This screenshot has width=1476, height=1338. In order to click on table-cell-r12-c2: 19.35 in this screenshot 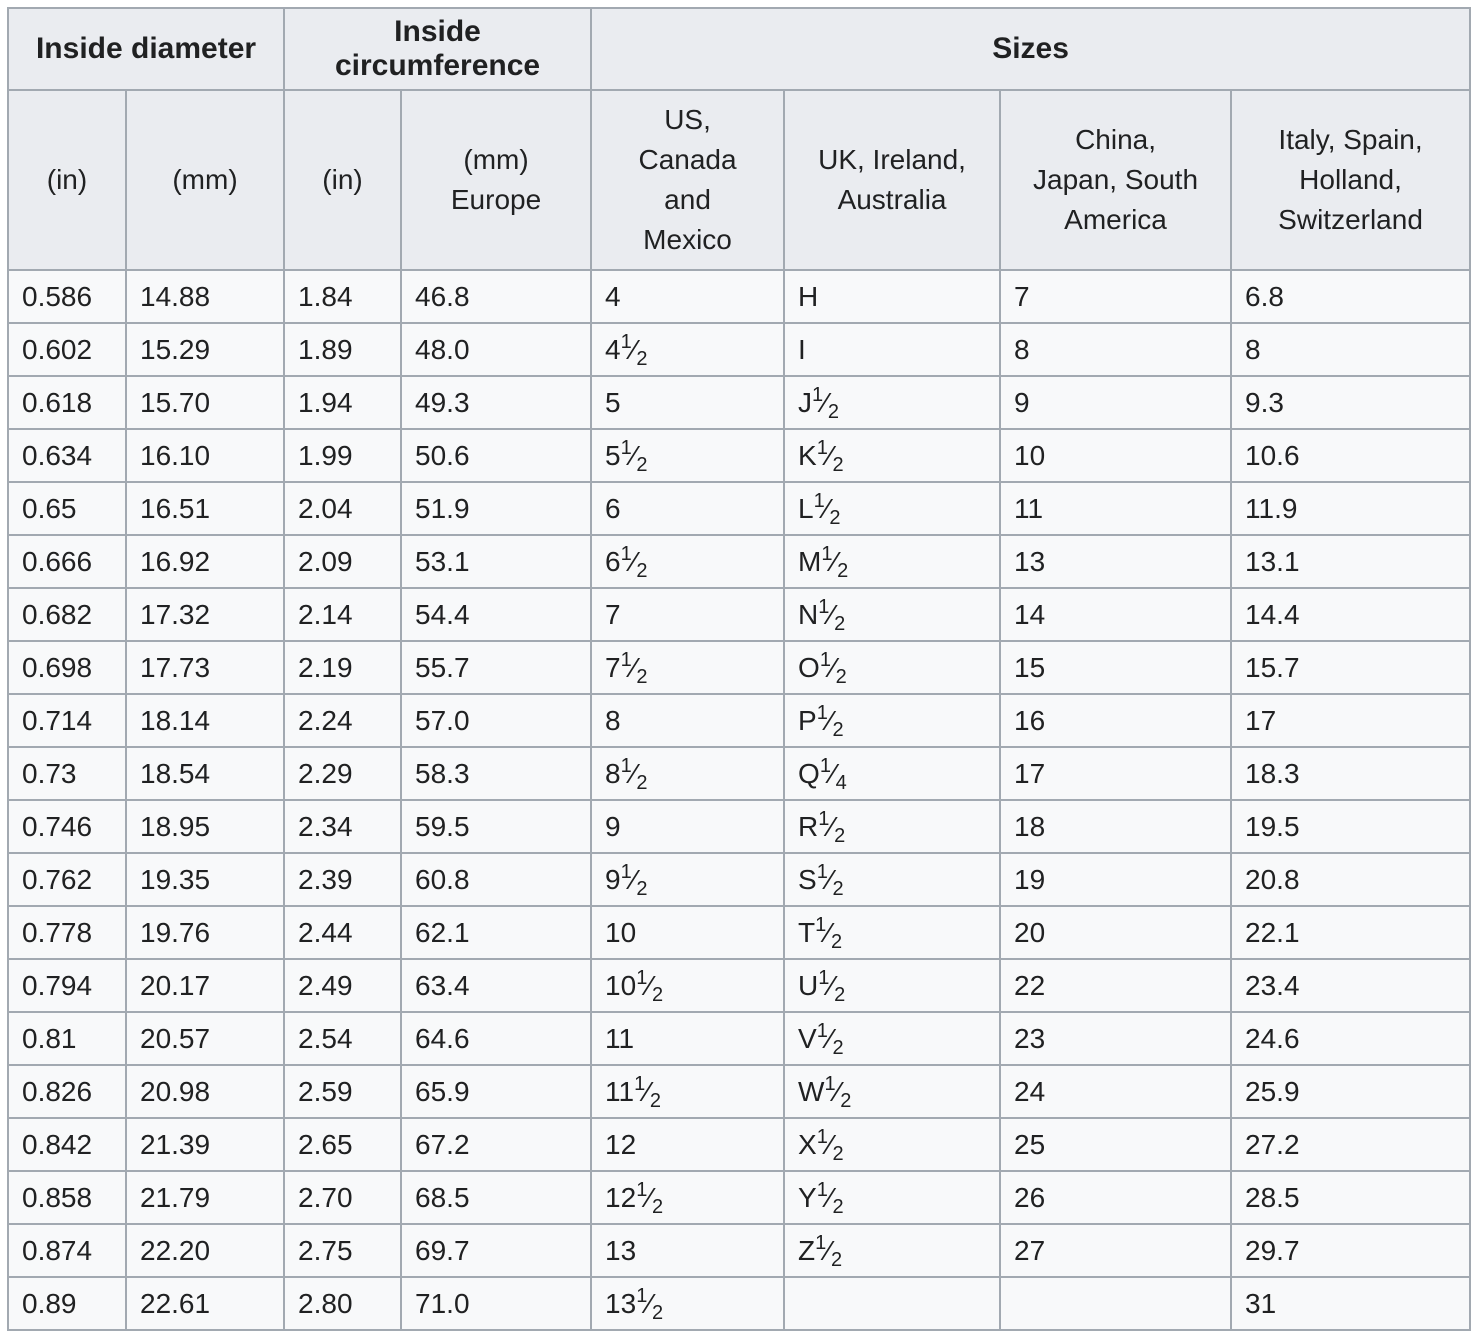, I will do `click(205, 879)`.